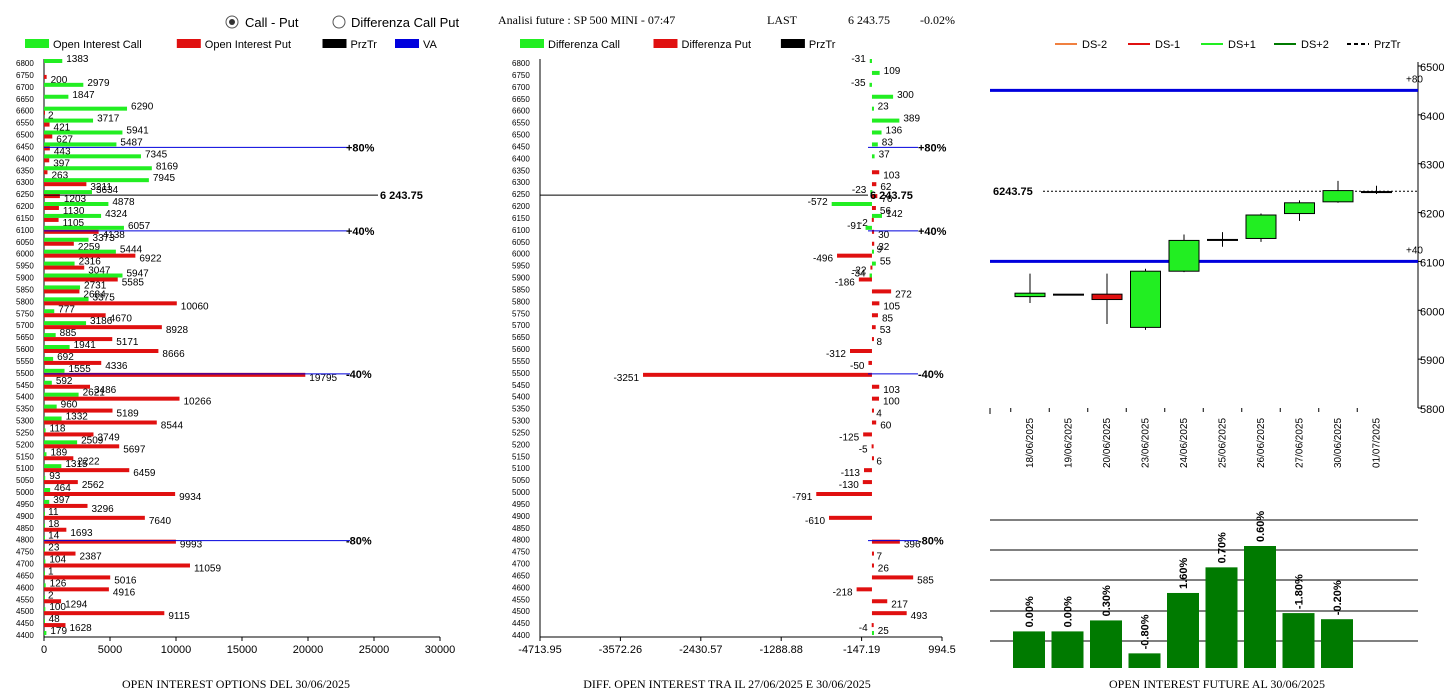  I want to click on legend-label: DS+2, so click(1315, 45).